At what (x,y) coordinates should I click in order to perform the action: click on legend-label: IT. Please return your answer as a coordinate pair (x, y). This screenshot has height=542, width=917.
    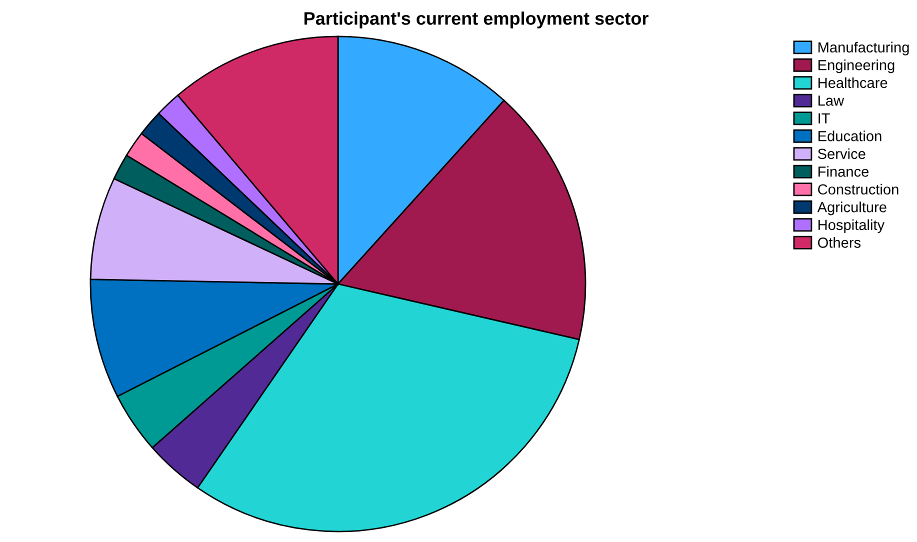
    Looking at the image, I should click on (824, 118).